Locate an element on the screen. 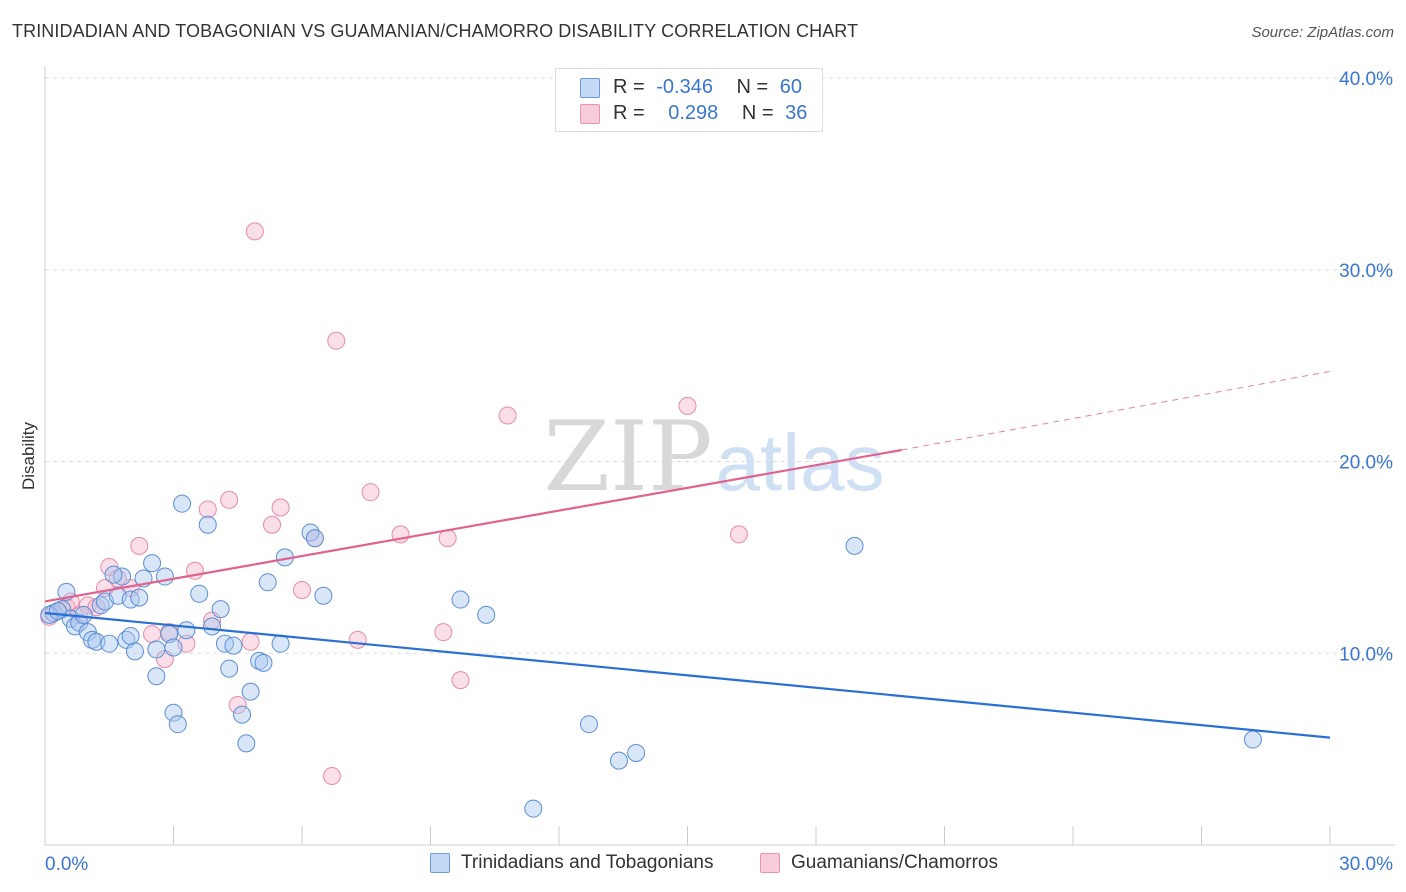 Image resolution: width=1406 pixels, height=892 pixels. legend-r-value: 0.298 is located at coordinates (693, 113).